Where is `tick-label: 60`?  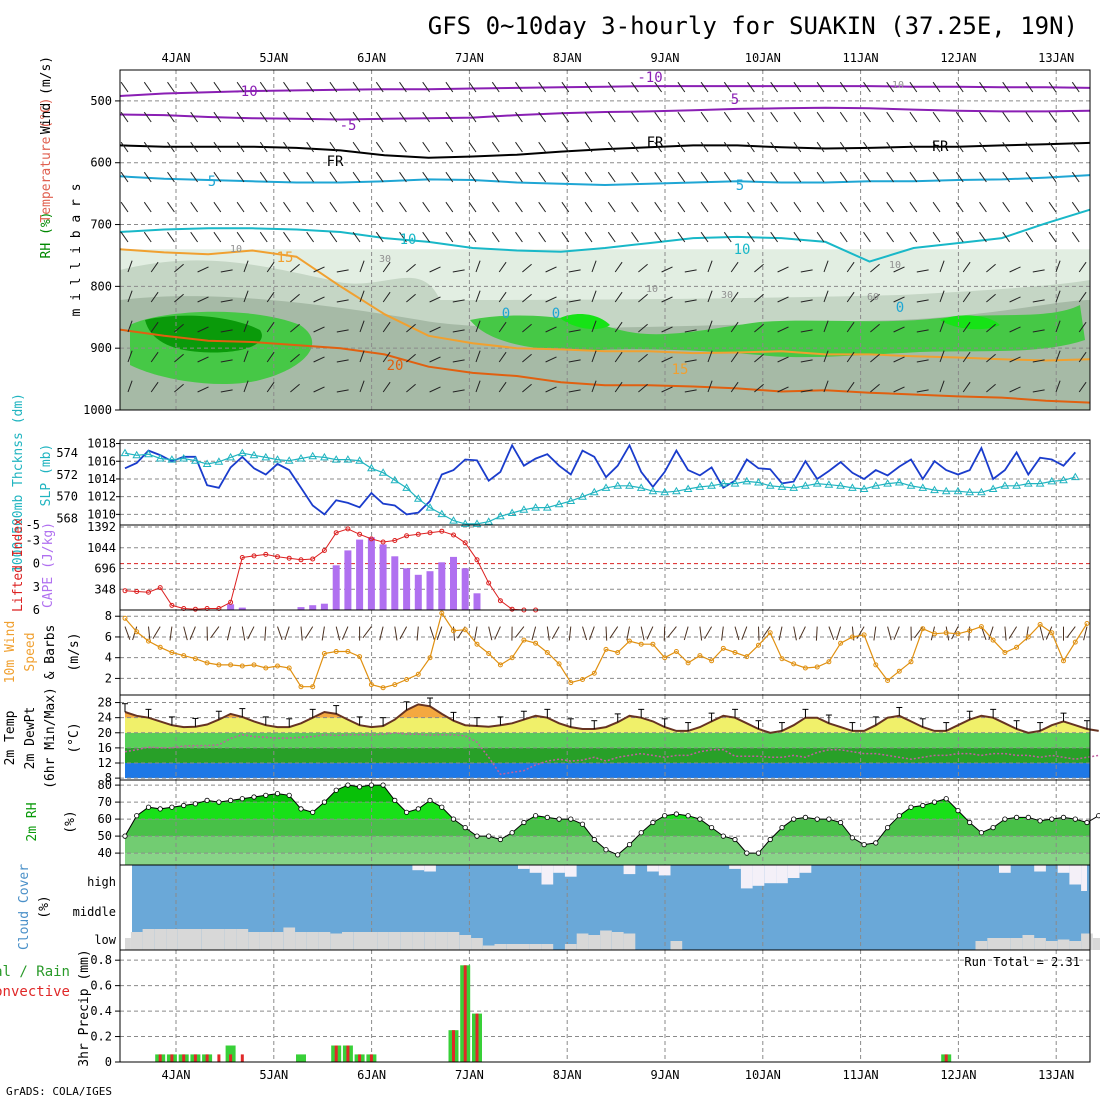
tick-label: 60 is located at coordinates (105, 819).